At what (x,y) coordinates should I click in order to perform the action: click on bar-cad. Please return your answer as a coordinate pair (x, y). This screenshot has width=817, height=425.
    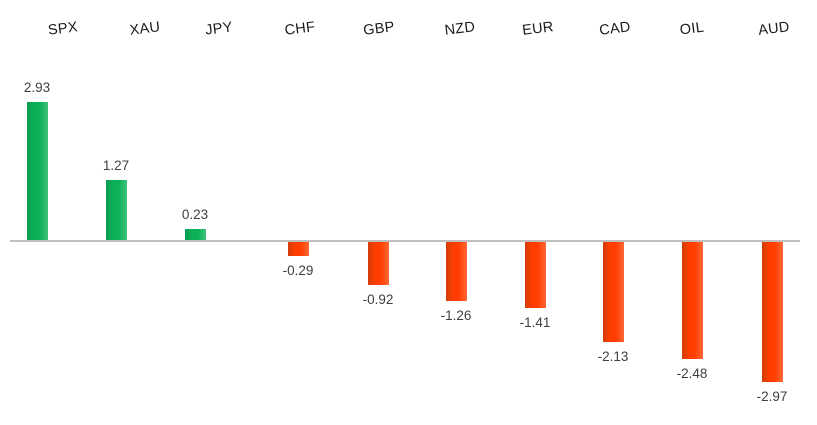
    Looking at the image, I should click on (613, 292).